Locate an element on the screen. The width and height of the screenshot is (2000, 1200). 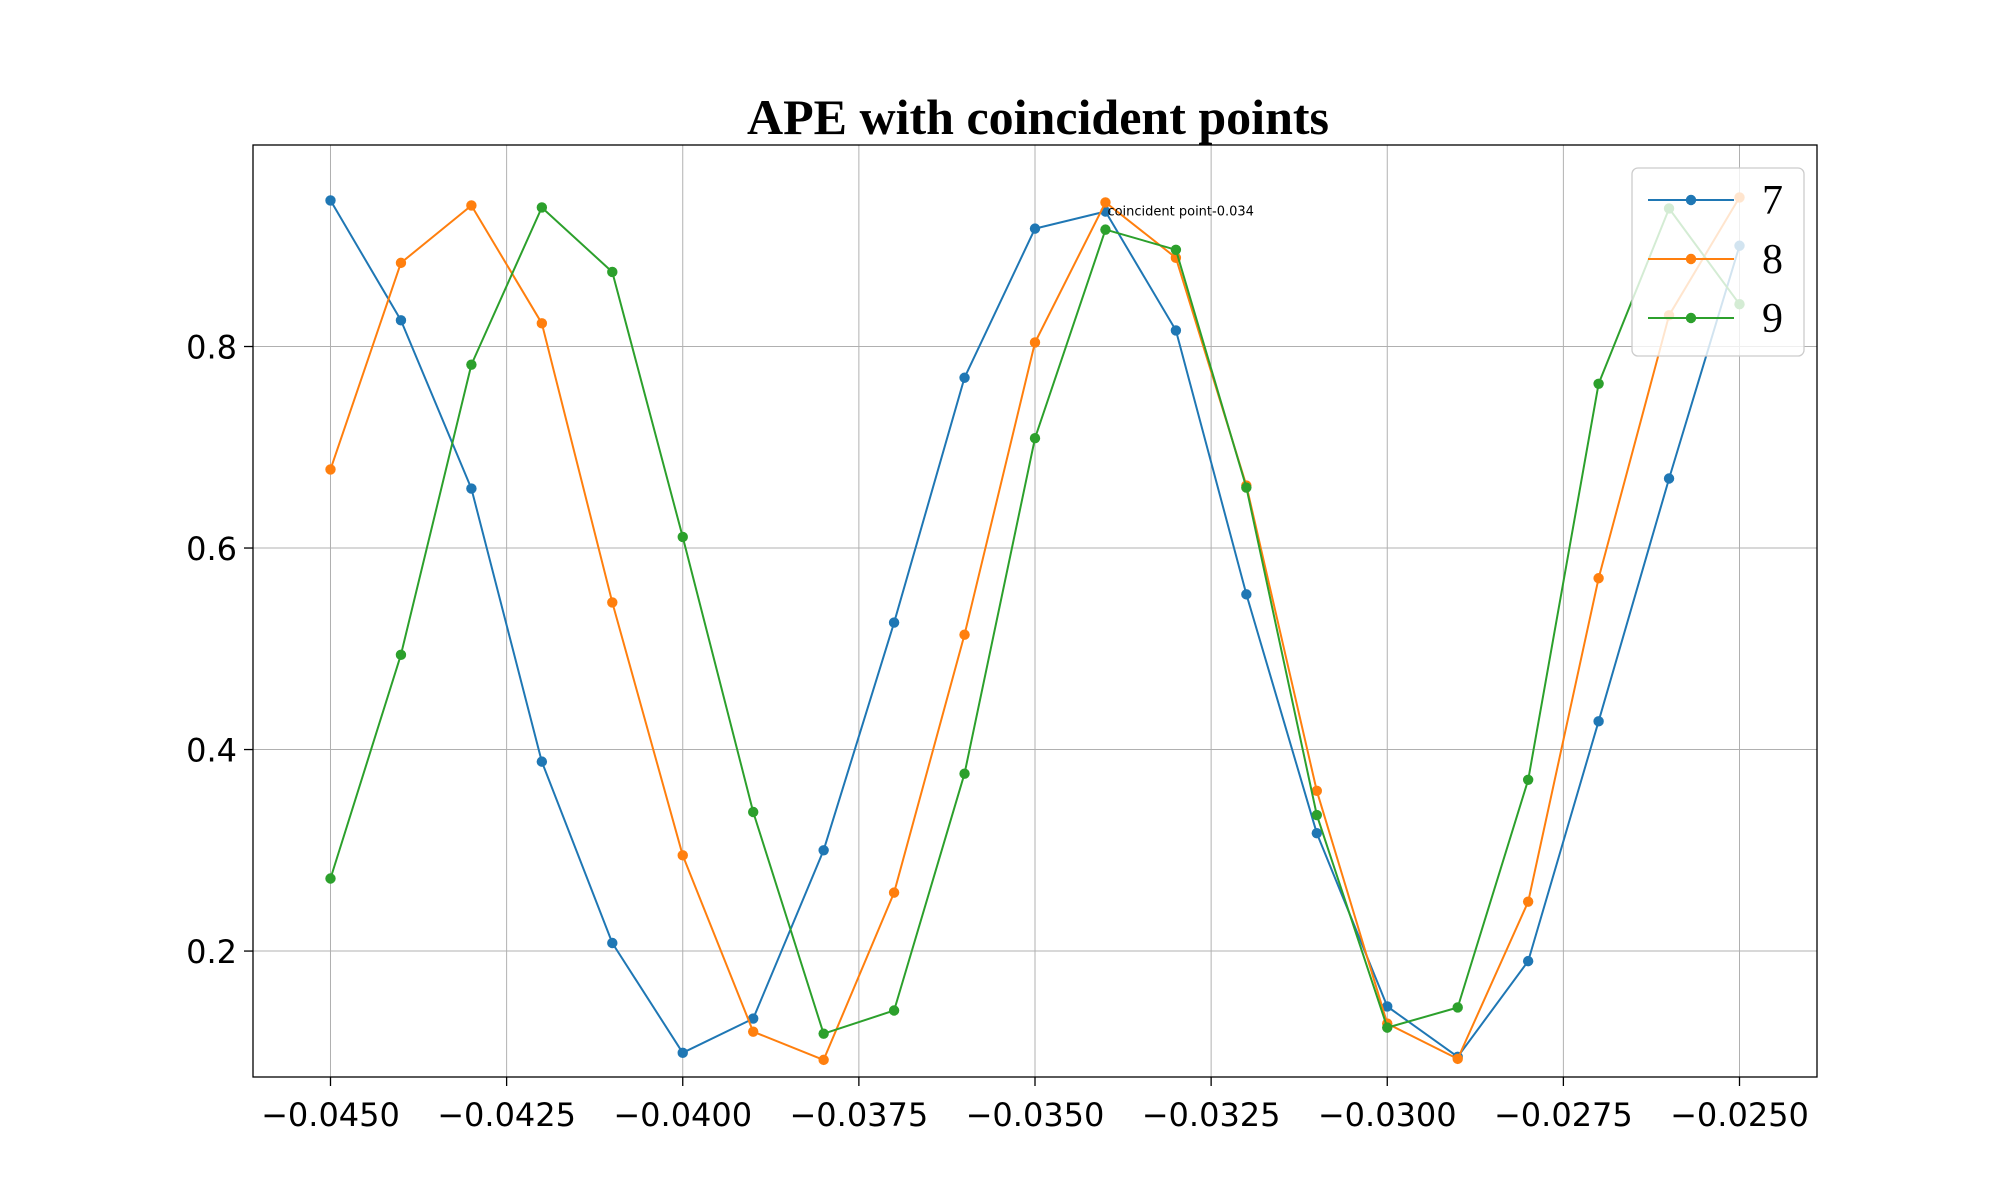
x-tick-label: −0.0275 is located at coordinates (1563, 1115).